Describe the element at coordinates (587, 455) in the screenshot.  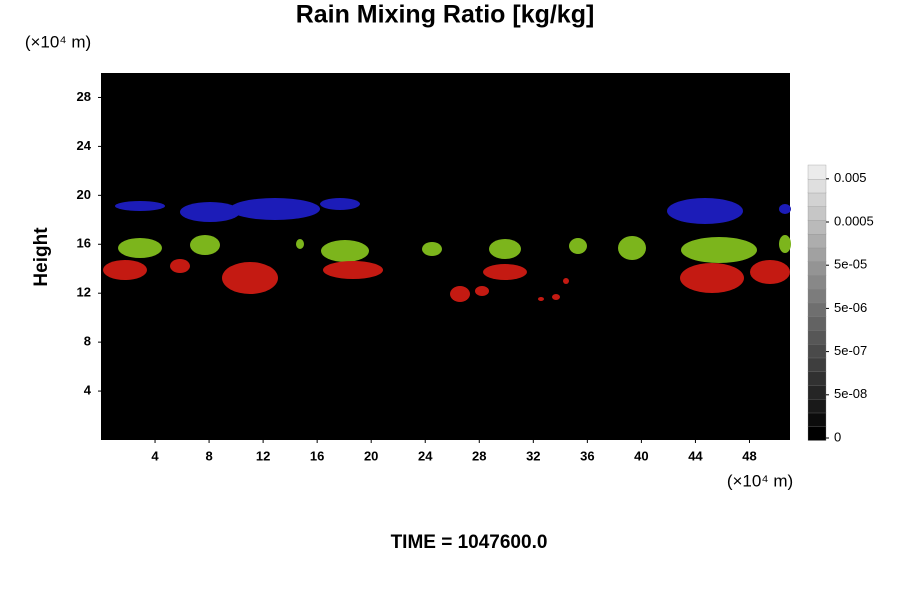
I see `x-tick-label: 36` at that location.